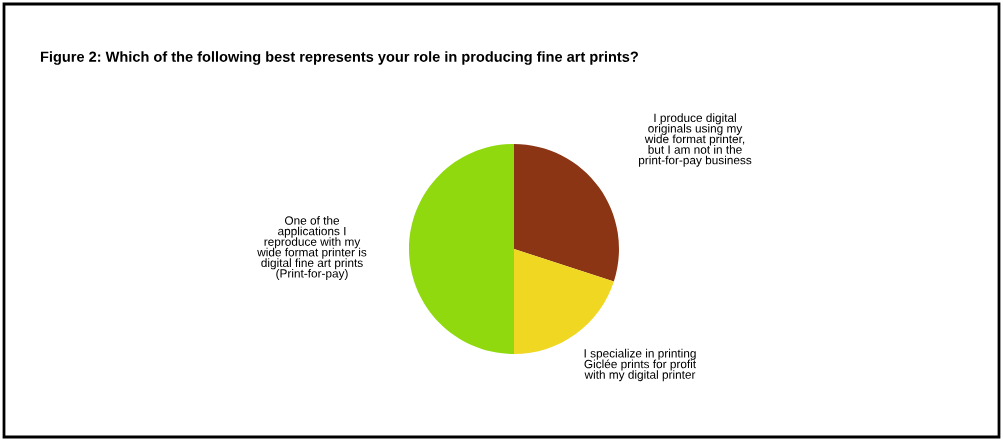 This screenshot has height=441, width=1003. What do you see at coordinates (339, 58) in the screenshot?
I see `chart-title: Figure 2: Which of the following best represents your role in producing fine art prints?` at bounding box center [339, 58].